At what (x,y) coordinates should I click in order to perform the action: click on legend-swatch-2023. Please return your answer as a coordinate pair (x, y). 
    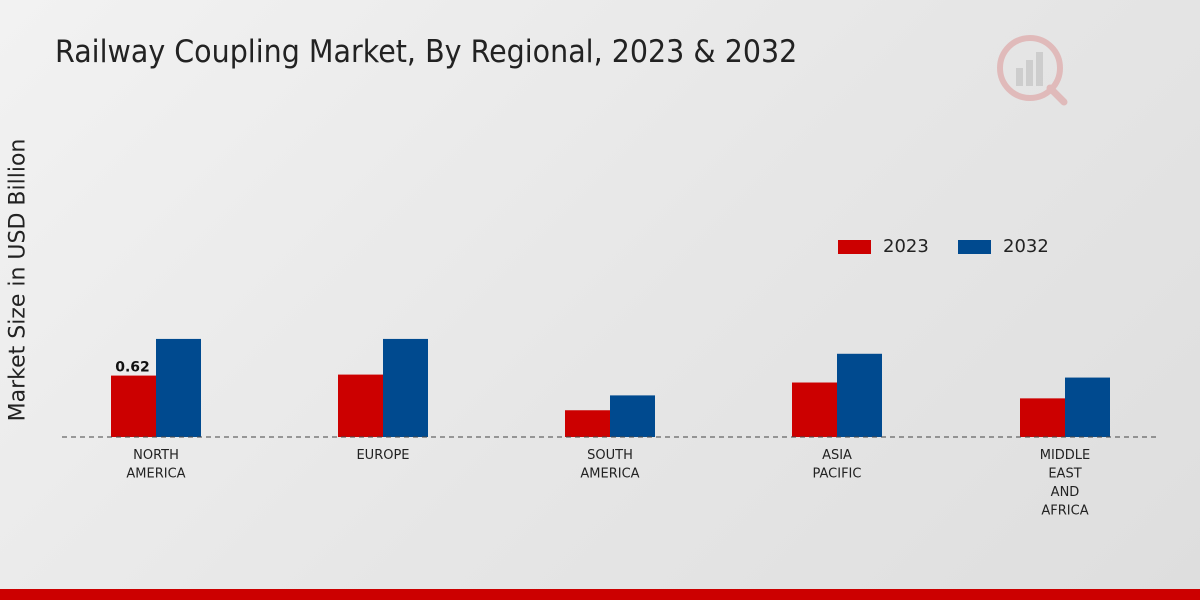
    Looking at the image, I should click on (854, 246).